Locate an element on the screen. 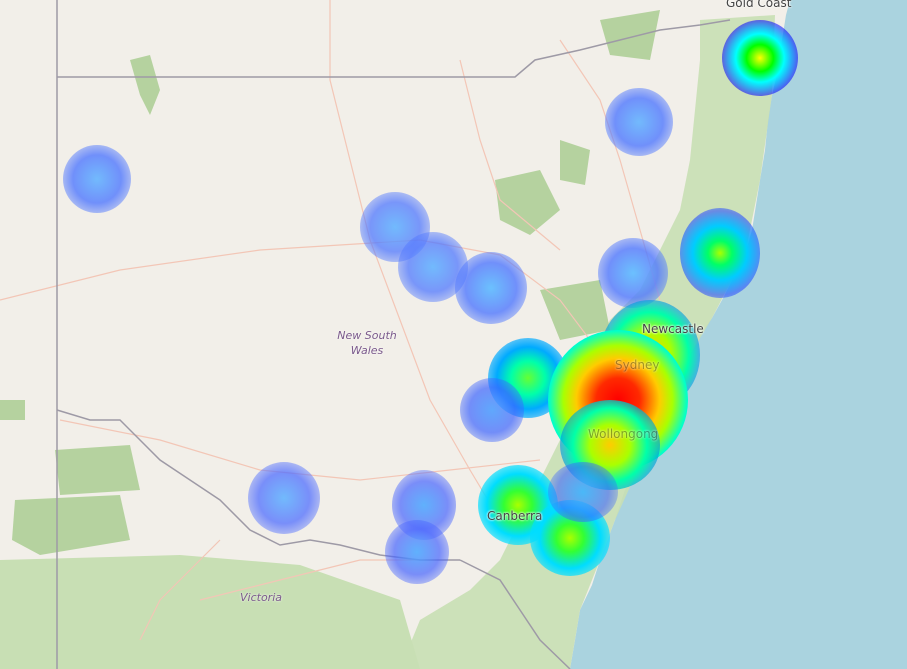 The height and width of the screenshot is (669, 907). label-wollongong: Wollongong is located at coordinates (623, 434).